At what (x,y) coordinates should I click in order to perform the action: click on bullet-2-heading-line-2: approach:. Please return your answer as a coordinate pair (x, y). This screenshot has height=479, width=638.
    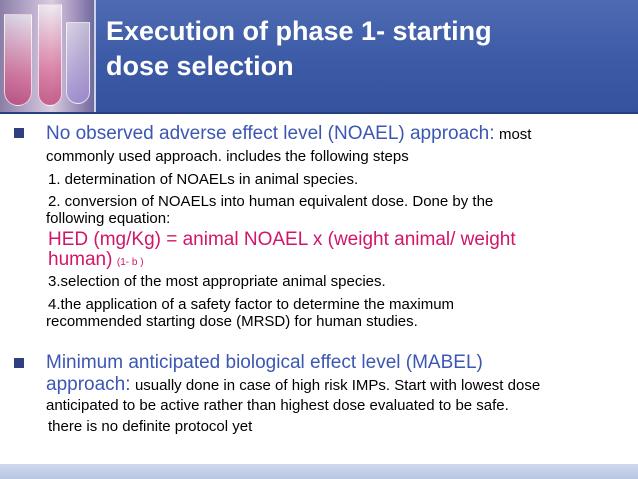
    Looking at the image, I should click on (88, 384).